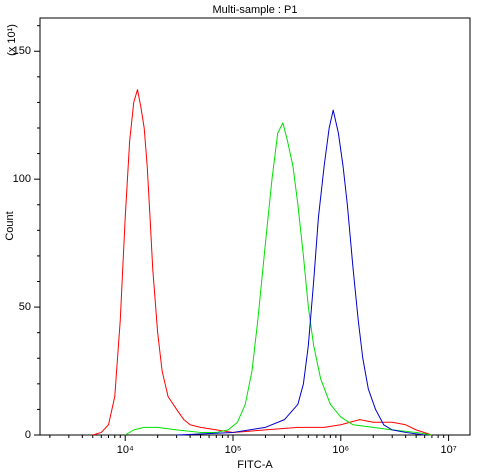 The height and width of the screenshot is (473, 477). Describe the element at coordinates (22, 179) in the screenshot. I see `y-tick-label: 100` at that location.